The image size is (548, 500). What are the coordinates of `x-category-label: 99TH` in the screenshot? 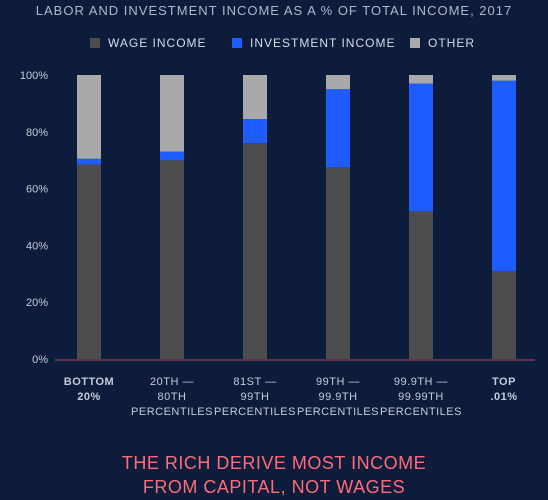 It's located at (255, 397).